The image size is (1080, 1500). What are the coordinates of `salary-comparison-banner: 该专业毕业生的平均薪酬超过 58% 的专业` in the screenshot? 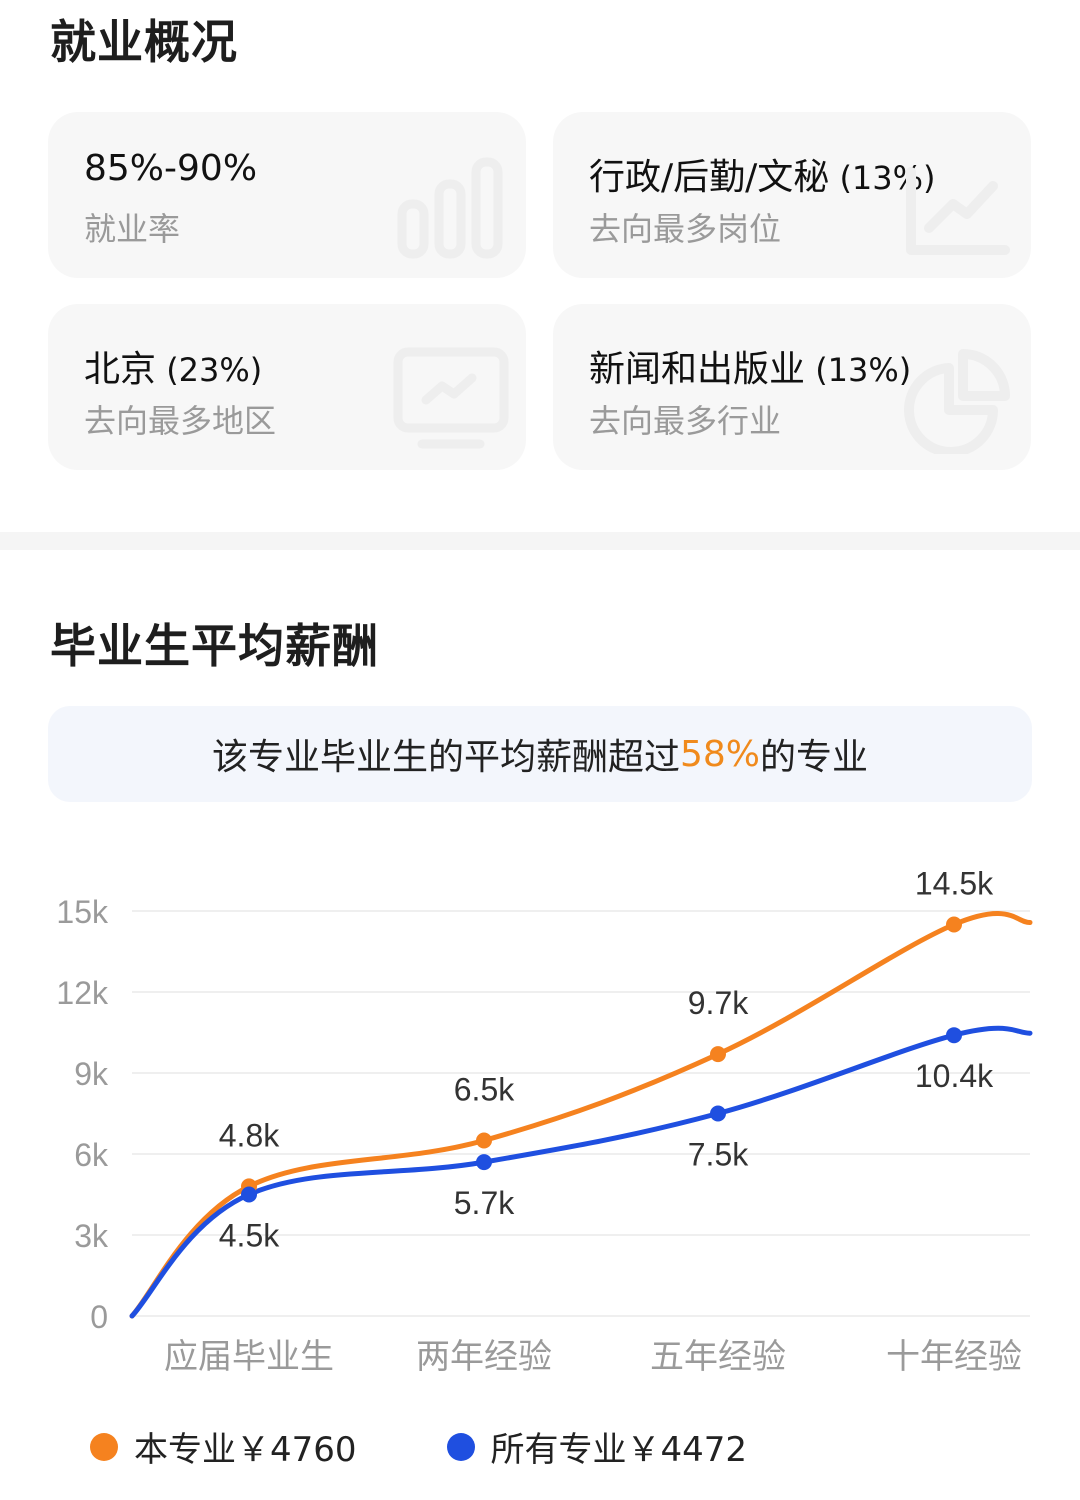 It's located at (540, 754).